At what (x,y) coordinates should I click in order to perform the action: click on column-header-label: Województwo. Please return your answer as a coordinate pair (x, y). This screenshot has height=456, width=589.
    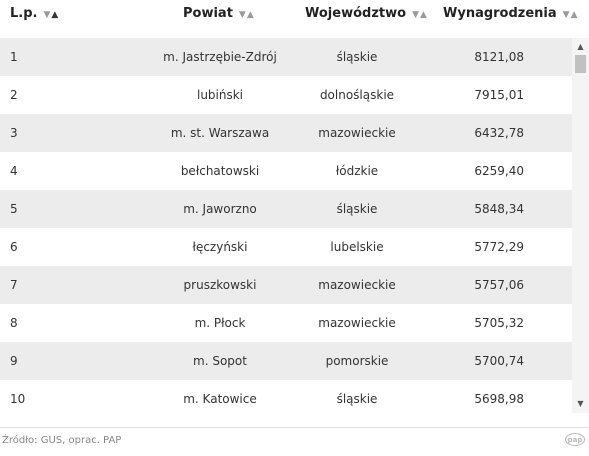
    Looking at the image, I should click on (356, 13).